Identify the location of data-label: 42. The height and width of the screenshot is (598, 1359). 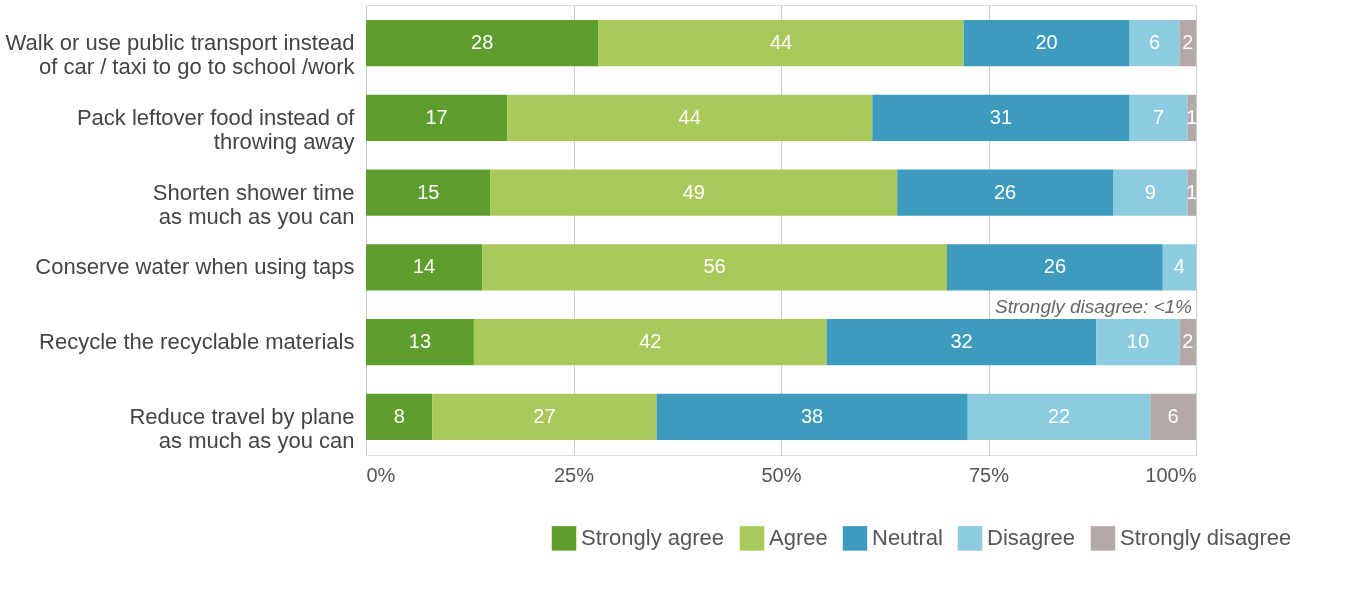
(650, 341).